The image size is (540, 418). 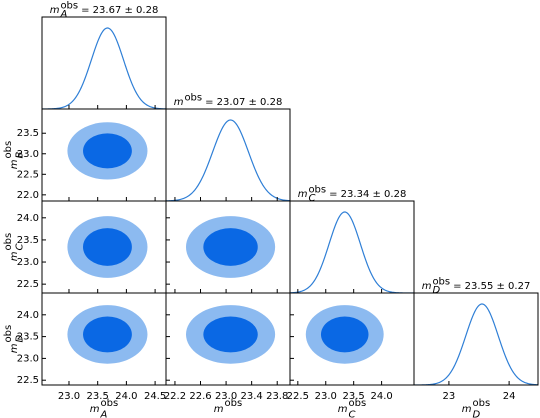 What do you see at coordinates (449, 396) in the screenshot?
I see `x-tick-label: 23` at bounding box center [449, 396].